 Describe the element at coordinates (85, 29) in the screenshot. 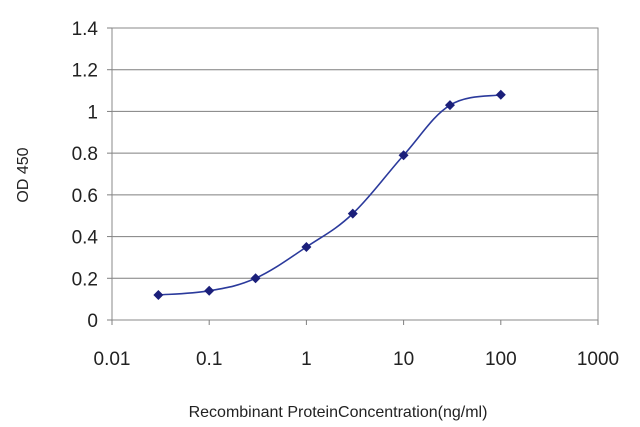

I see `y-tick-label: 1.4` at that location.